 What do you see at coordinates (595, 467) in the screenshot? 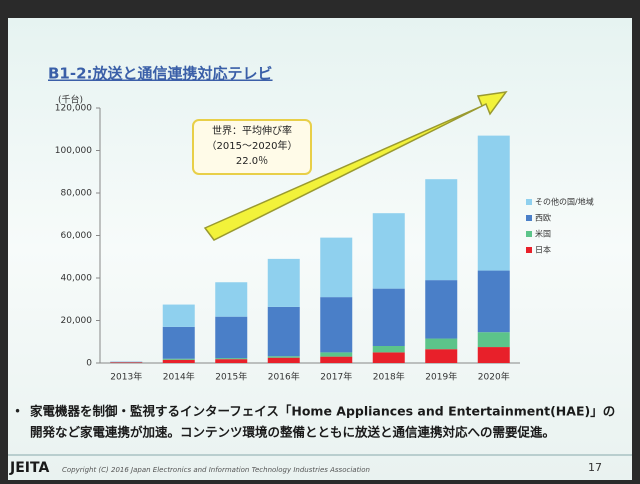
I see `page-number: 17` at bounding box center [595, 467].